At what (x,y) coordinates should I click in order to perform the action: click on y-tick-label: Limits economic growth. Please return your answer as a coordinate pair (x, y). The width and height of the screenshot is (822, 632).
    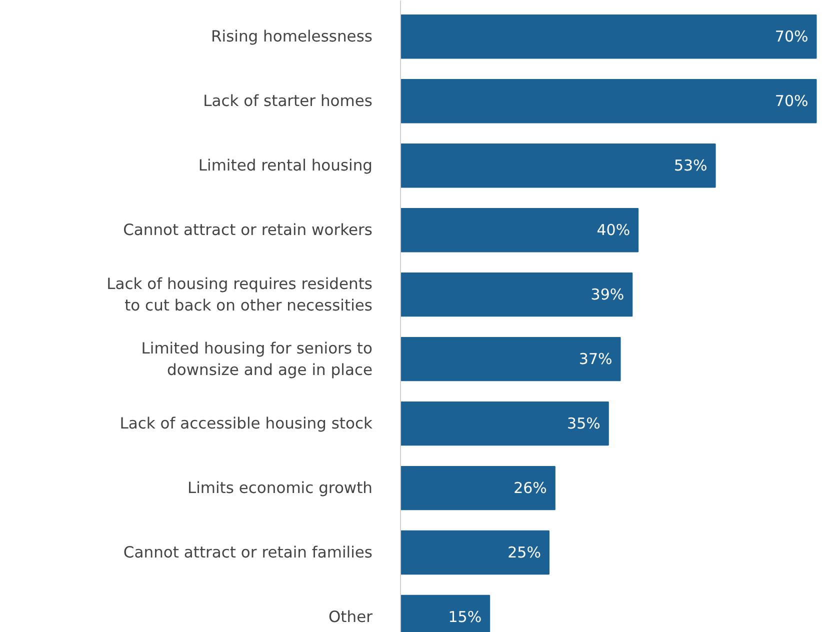
    Looking at the image, I should click on (279, 488).